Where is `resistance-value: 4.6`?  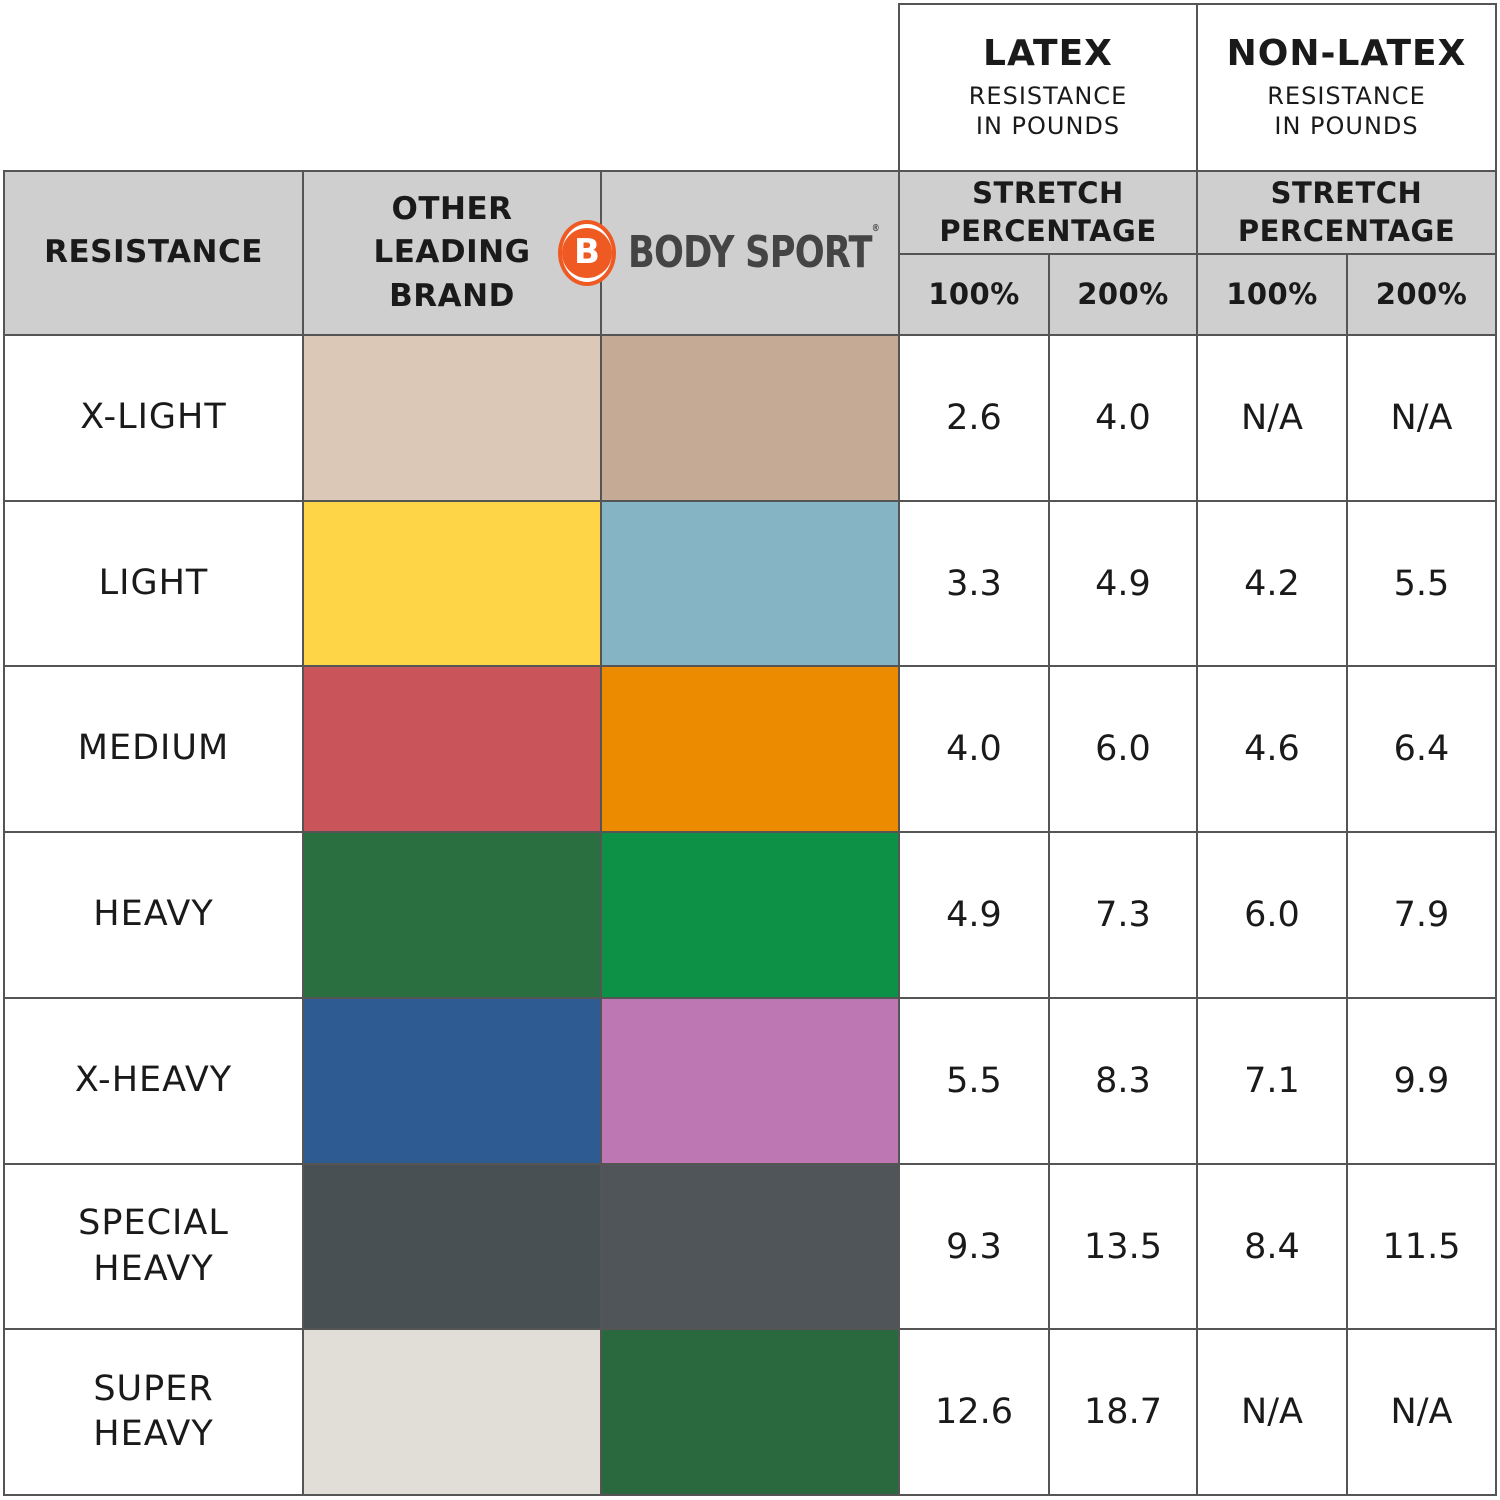 resistance-value: 4.6 is located at coordinates (1272, 749).